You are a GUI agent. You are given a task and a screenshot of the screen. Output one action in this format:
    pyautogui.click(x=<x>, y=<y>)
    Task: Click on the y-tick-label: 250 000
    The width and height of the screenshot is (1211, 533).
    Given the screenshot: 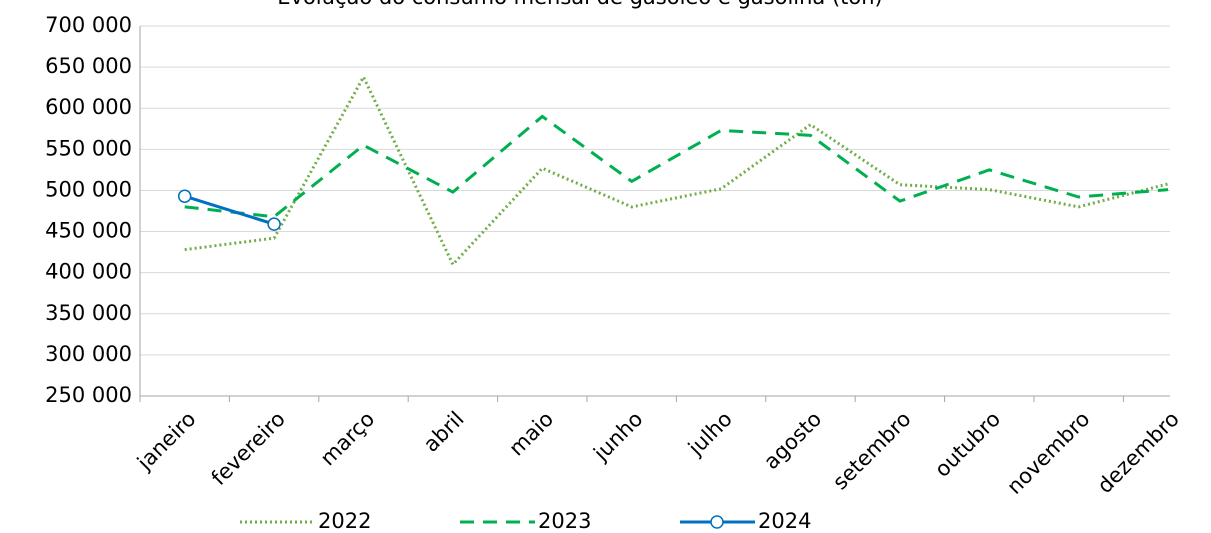 What is the action you would take?
    pyautogui.click(x=88, y=395)
    